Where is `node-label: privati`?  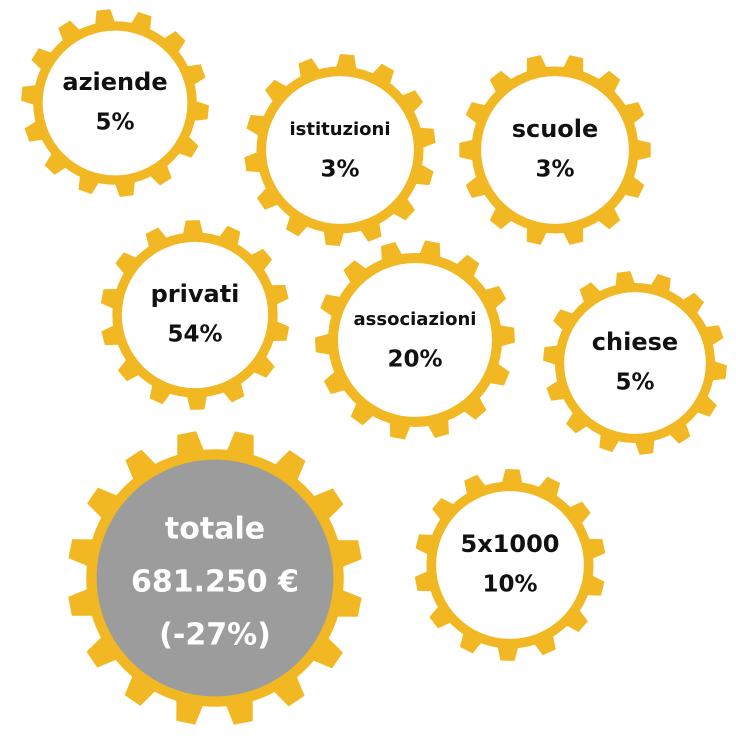 node-label: privati is located at coordinates (195, 294).